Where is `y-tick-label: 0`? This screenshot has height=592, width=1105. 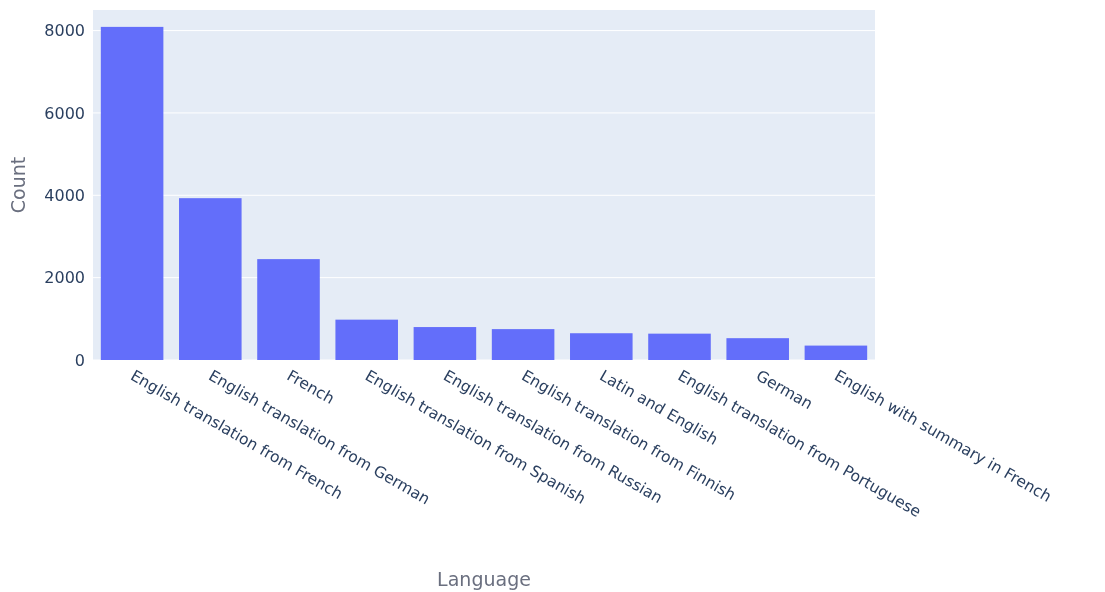 y-tick-label: 0 is located at coordinates (79, 360).